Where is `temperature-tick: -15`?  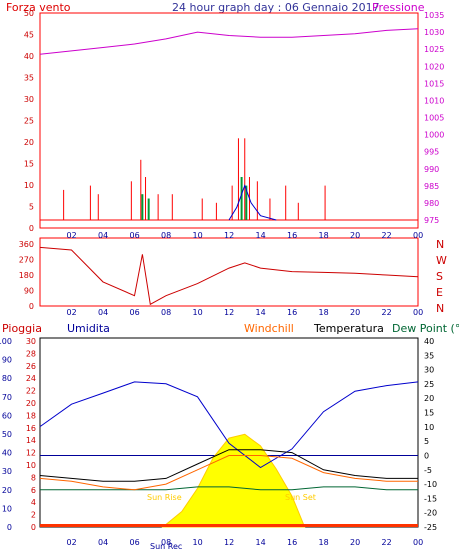 temperature-tick: -15 is located at coordinates (430, 498).